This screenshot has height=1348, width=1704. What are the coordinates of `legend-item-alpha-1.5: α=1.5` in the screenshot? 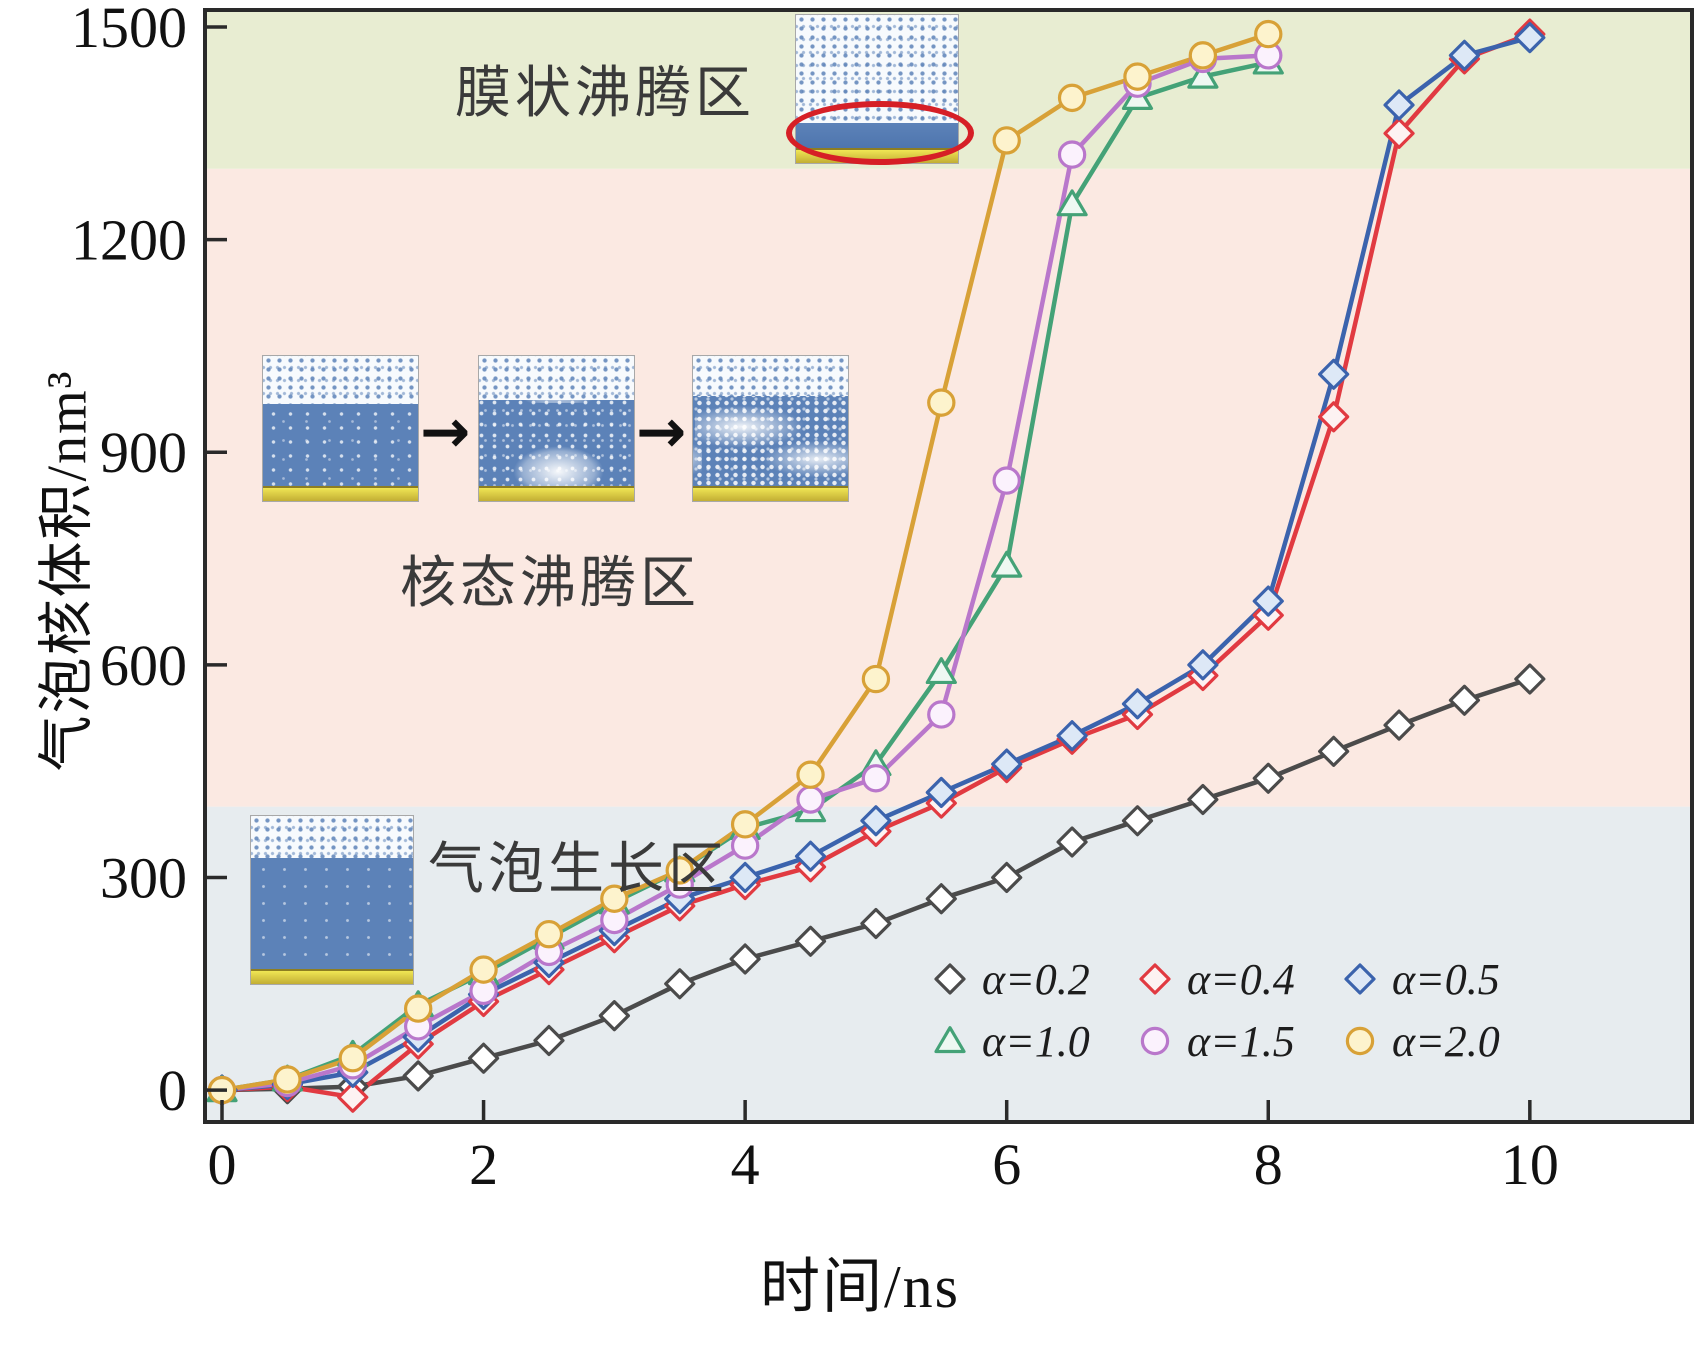 It's located at (1237, 1041).